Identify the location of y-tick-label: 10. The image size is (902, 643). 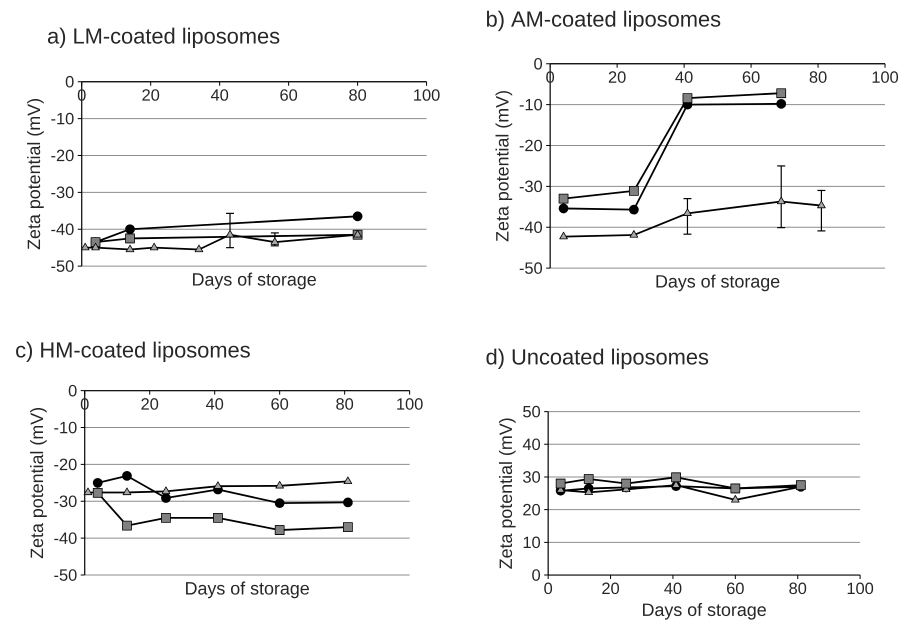
(532, 542).